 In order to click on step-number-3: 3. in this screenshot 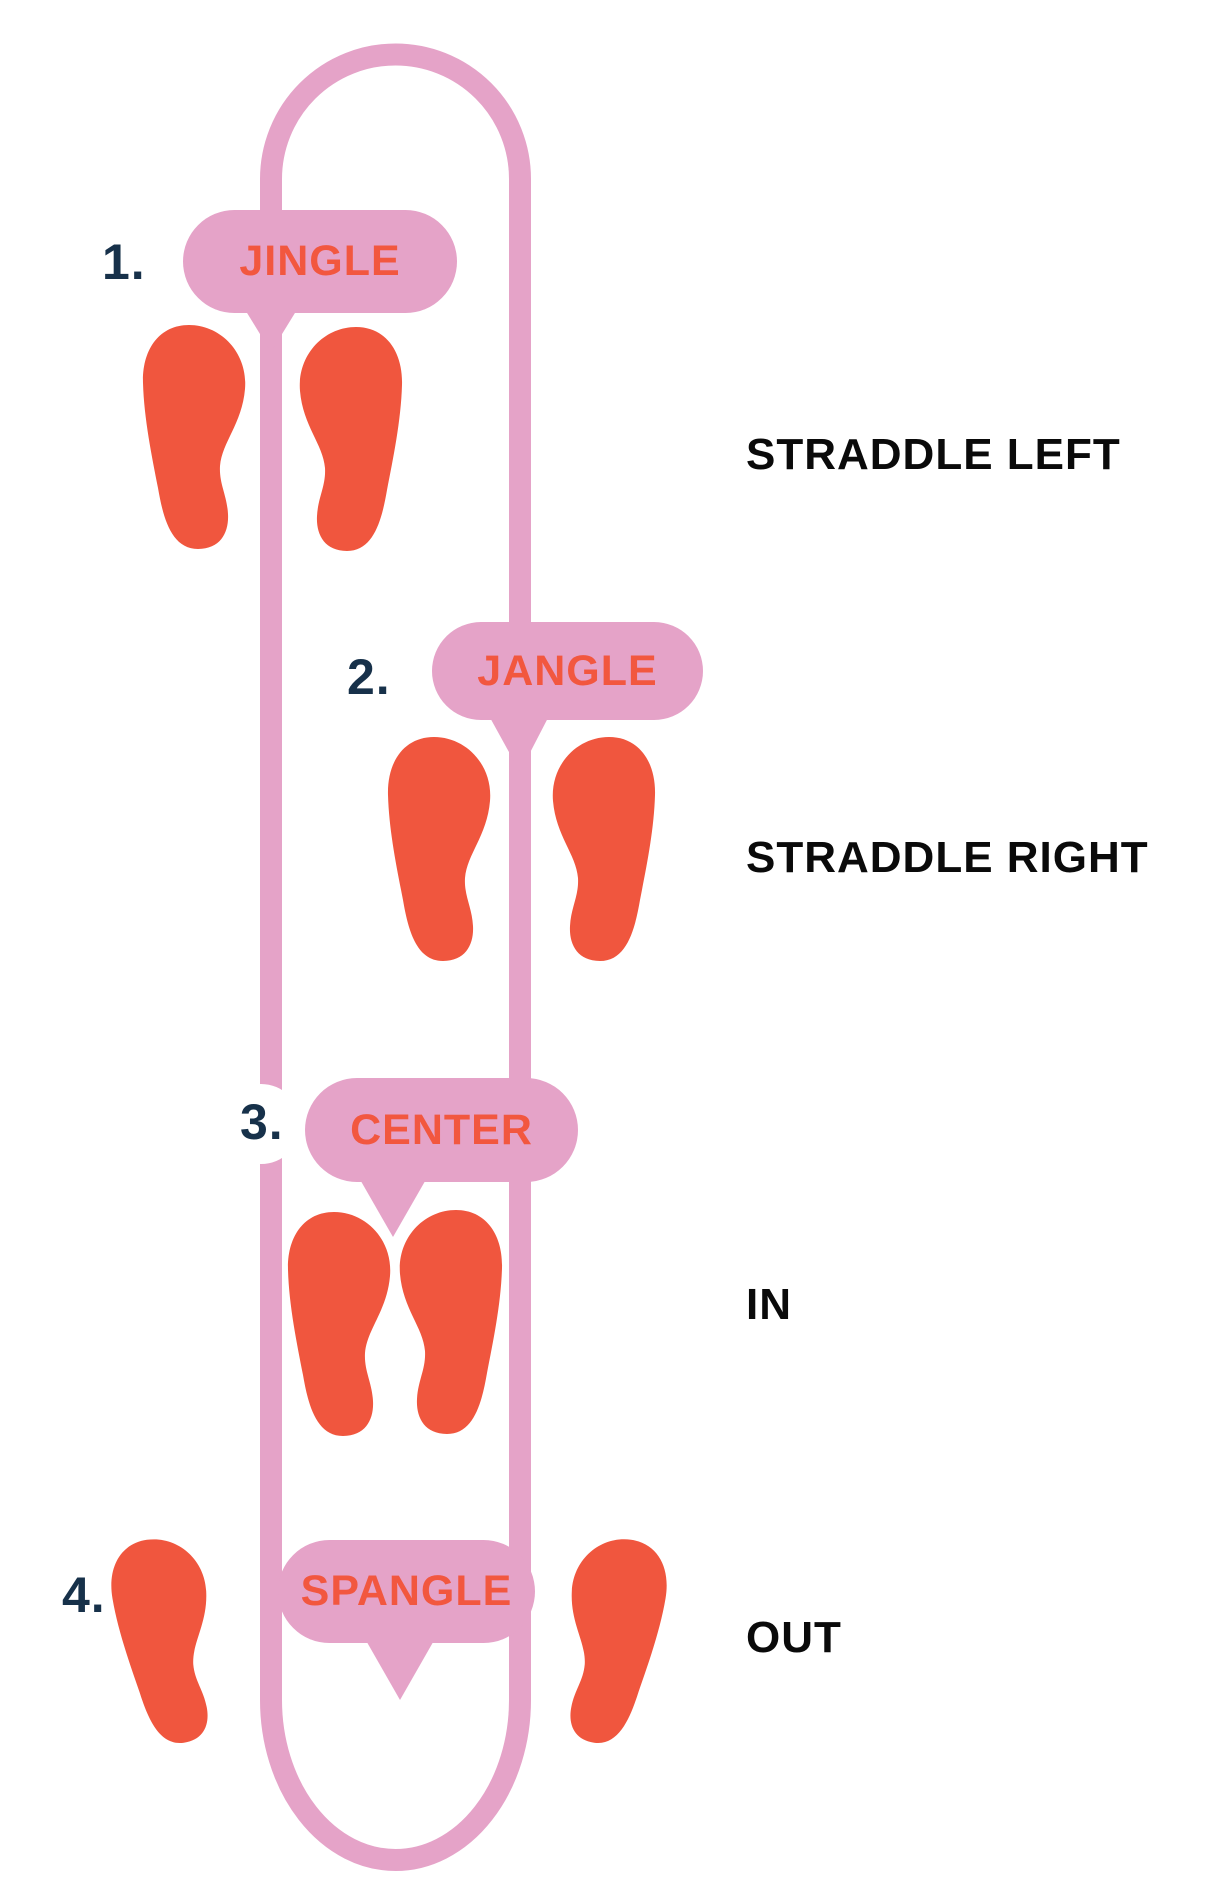, I will do `click(262, 1122)`.